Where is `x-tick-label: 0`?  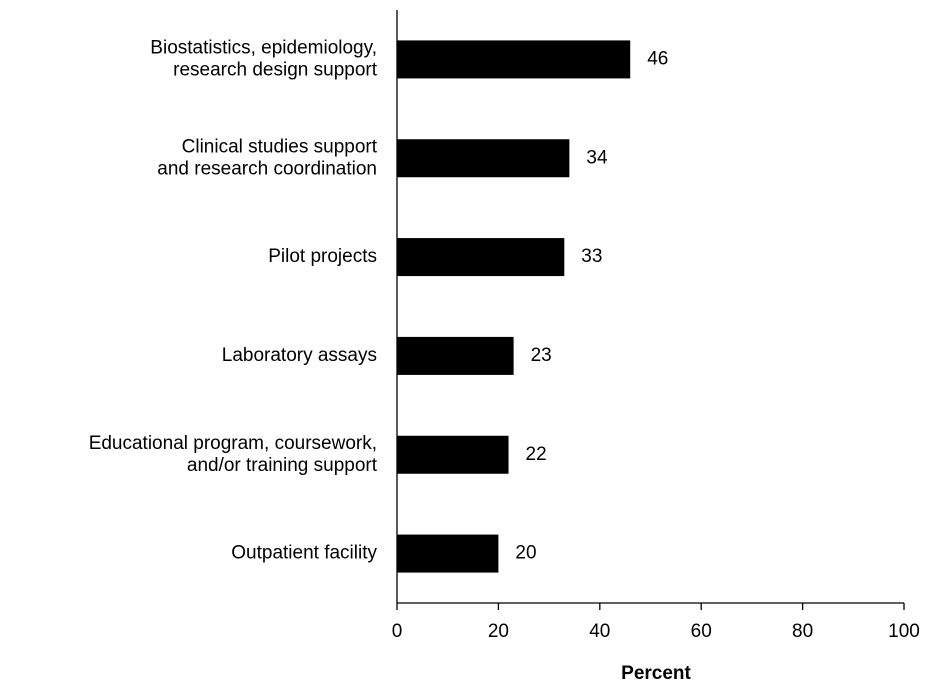 x-tick-label: 0 is located at coordinates (397, 631).